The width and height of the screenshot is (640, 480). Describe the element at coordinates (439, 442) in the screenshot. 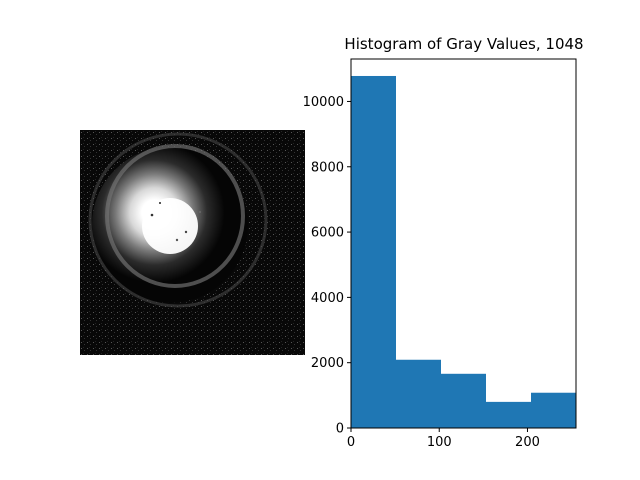

I see `x-tick-label-2: 100` at that location.